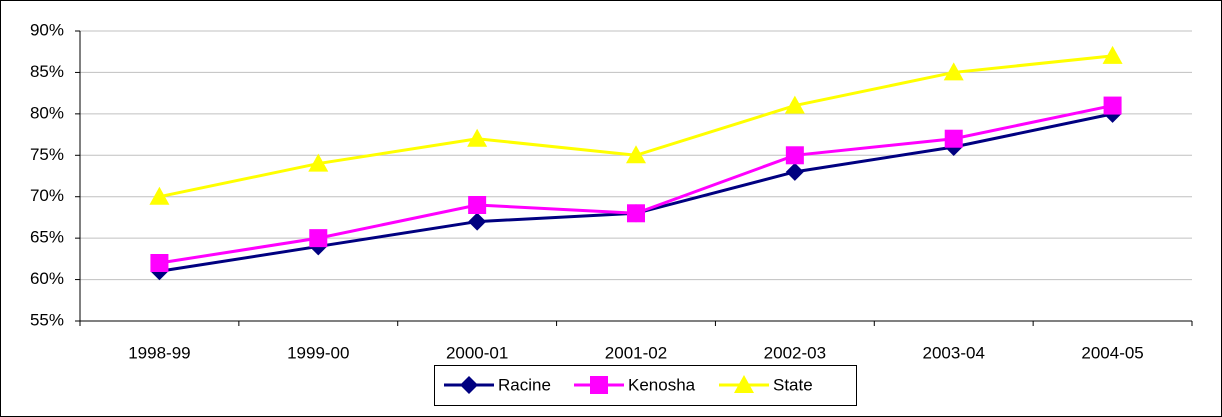 The width and height of the screenshot is (1222, 417). What do you see at coordinates (159, 352) in the screenshot?
I see `x-tick-label: 1998-99` at bounding box center [159, 352].